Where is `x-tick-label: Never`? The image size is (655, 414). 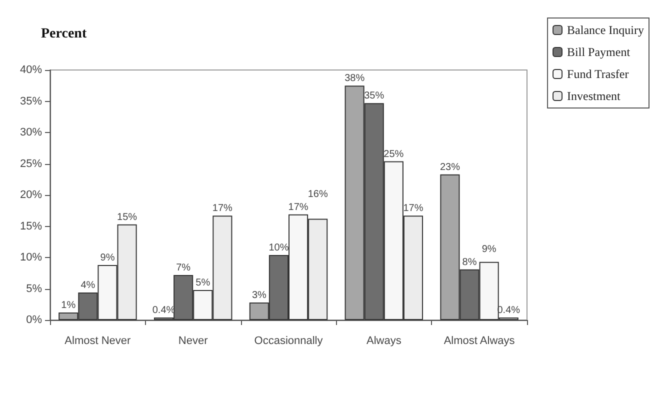
x-tick-label: Never is located at coordinates (193, 341).